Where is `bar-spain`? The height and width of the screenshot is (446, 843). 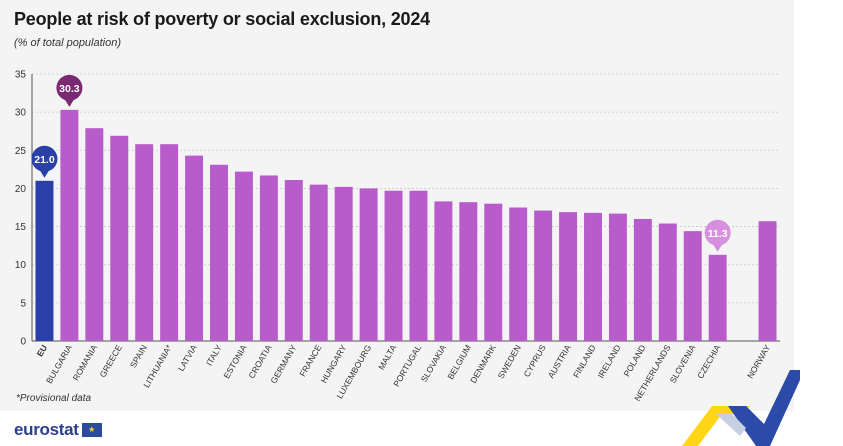
bar-spain is located at coordinates (144, 242).